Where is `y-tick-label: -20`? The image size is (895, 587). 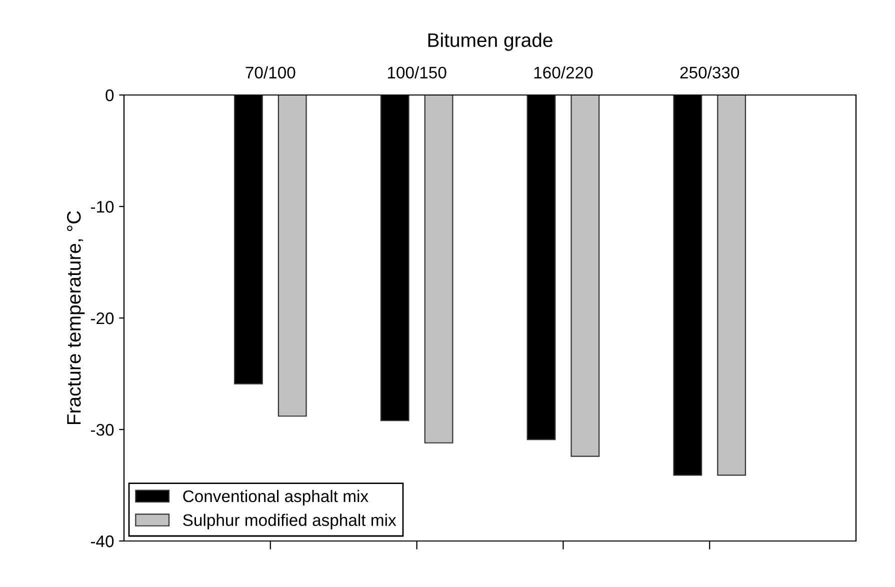
y-tick-label: -20 is located at coordinates (102, 318).